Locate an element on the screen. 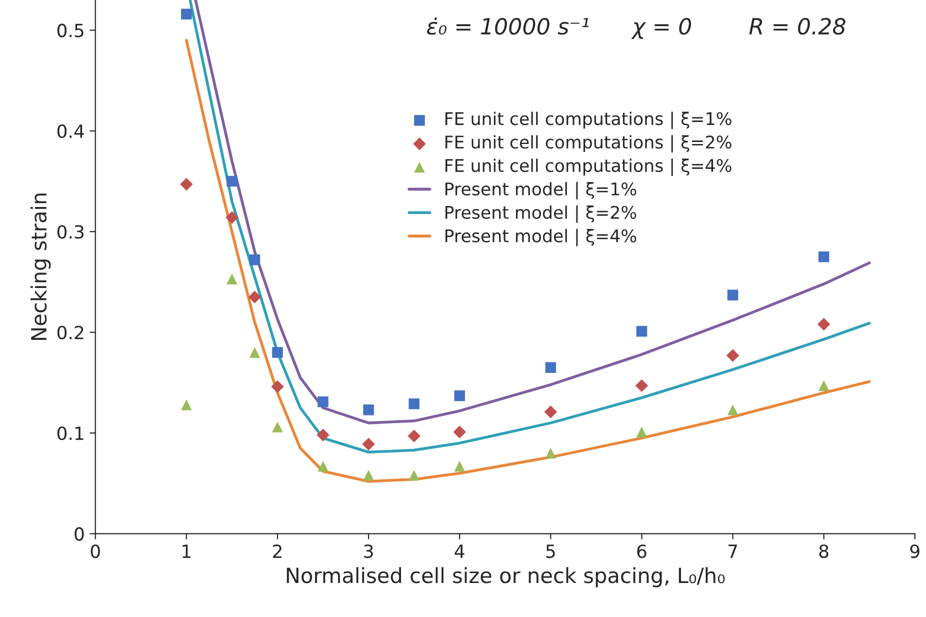 The image size is (926, 617). y-tick-label: 0.2 is located at coordinates (70, 333).